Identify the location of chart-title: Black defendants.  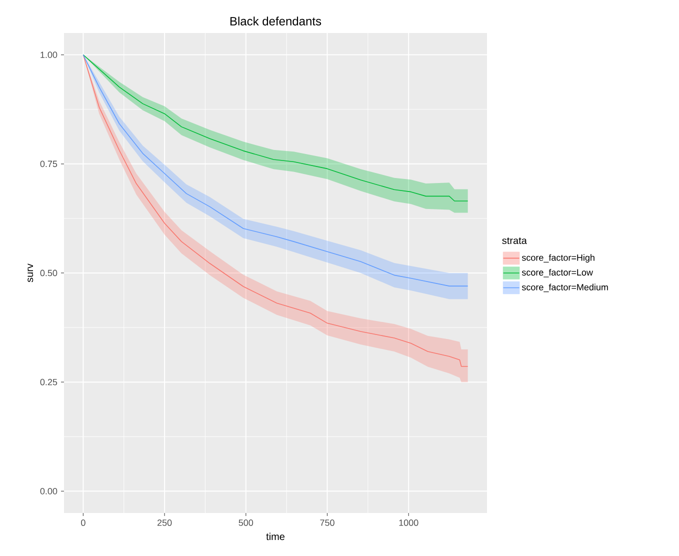
(276, 21).